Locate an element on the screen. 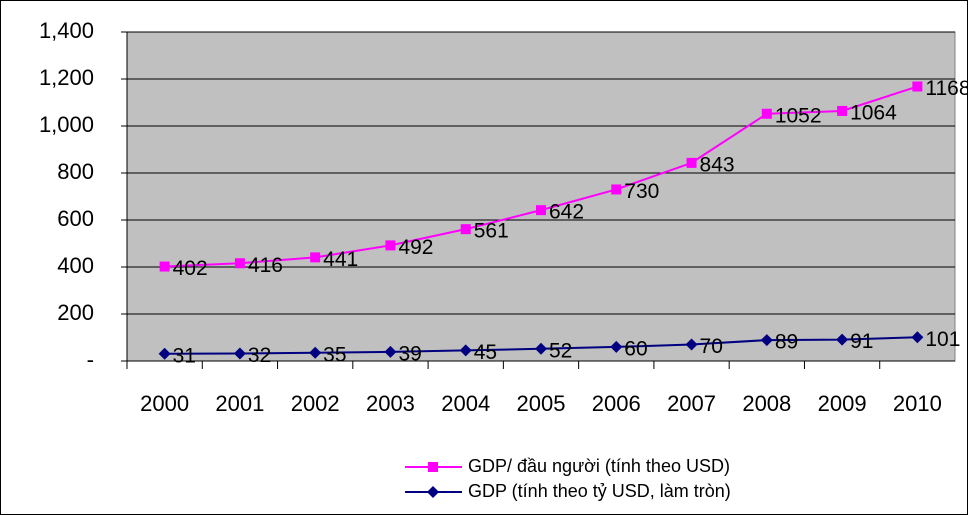 This screenshot has width=968, height=515. y-tick-label: - is located at coordinates (90, 359).